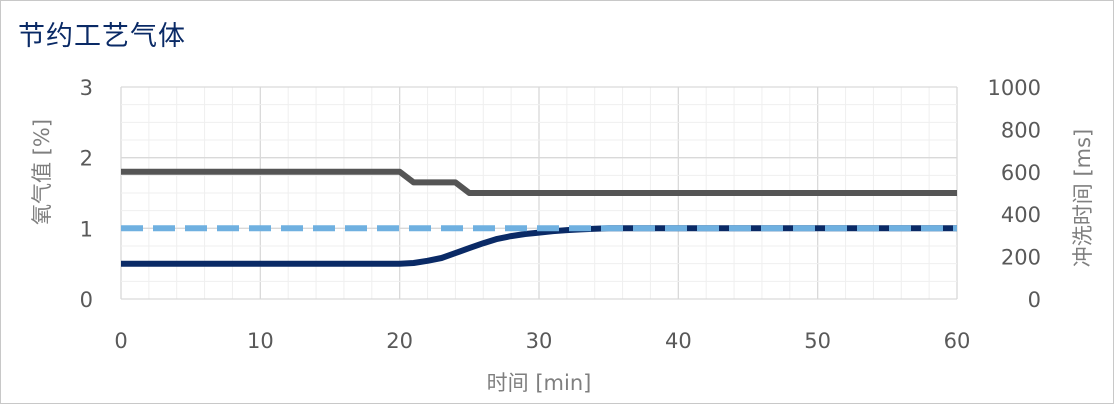  I want to click on y2-tick-label: 1000, so click(1014, 88).